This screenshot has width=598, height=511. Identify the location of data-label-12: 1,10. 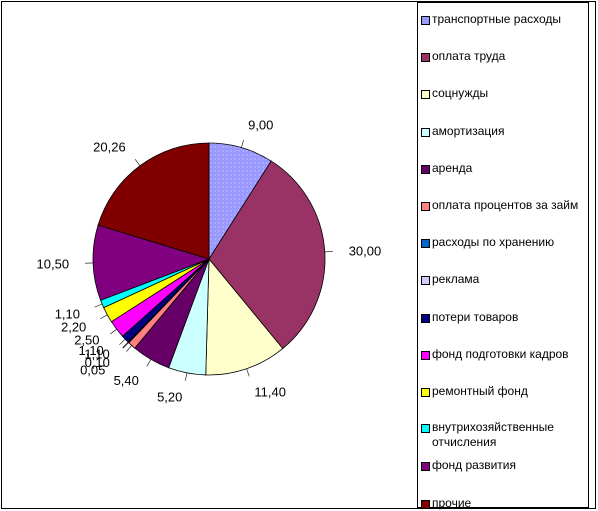
(67, 313).